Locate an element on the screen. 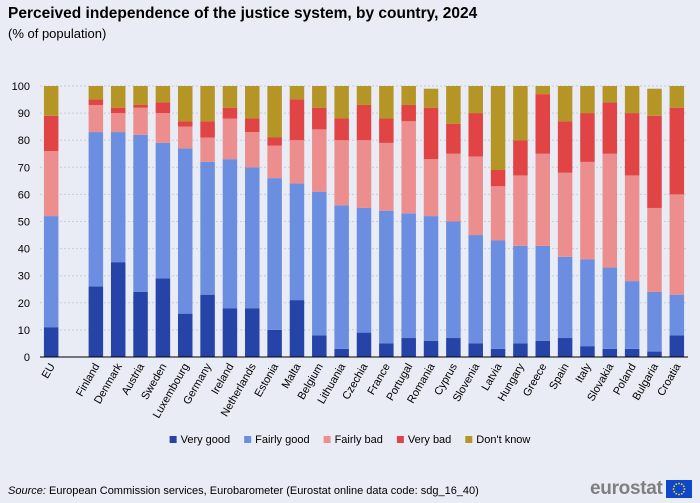 The width and height of the screenshot is (700, 503). bar-belgium-don-t-know is located at coordinates (319, 97).